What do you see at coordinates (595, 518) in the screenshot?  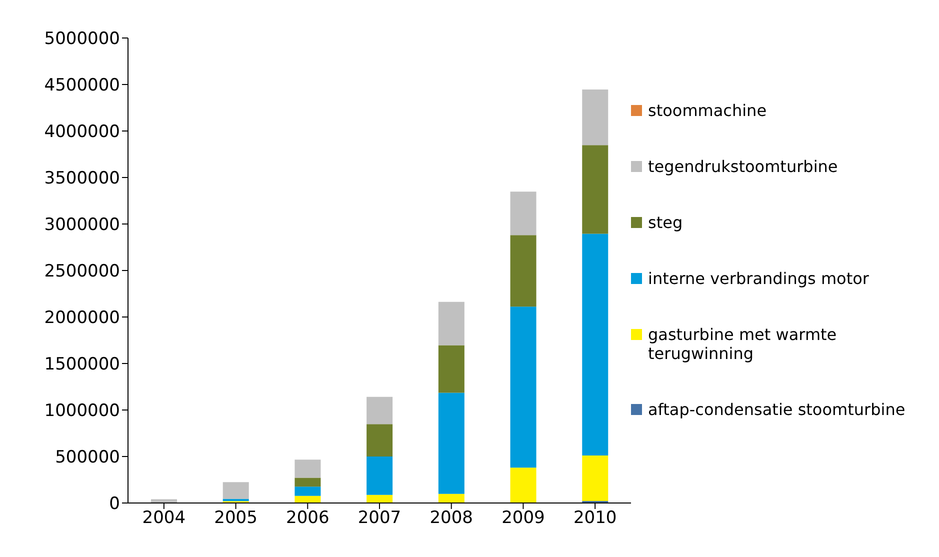 I see `x-tick-label: 2010` at bounding box center [595, 518].